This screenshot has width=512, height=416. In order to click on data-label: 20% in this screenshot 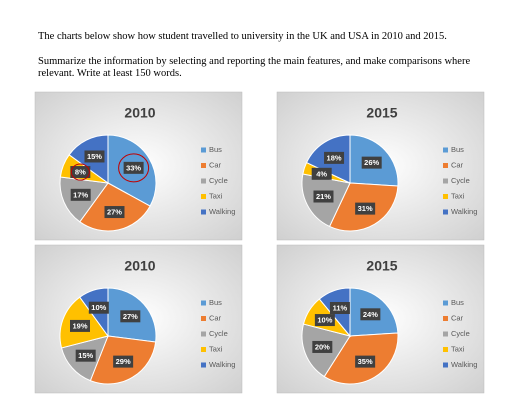, I will do `click(322, 346)`.